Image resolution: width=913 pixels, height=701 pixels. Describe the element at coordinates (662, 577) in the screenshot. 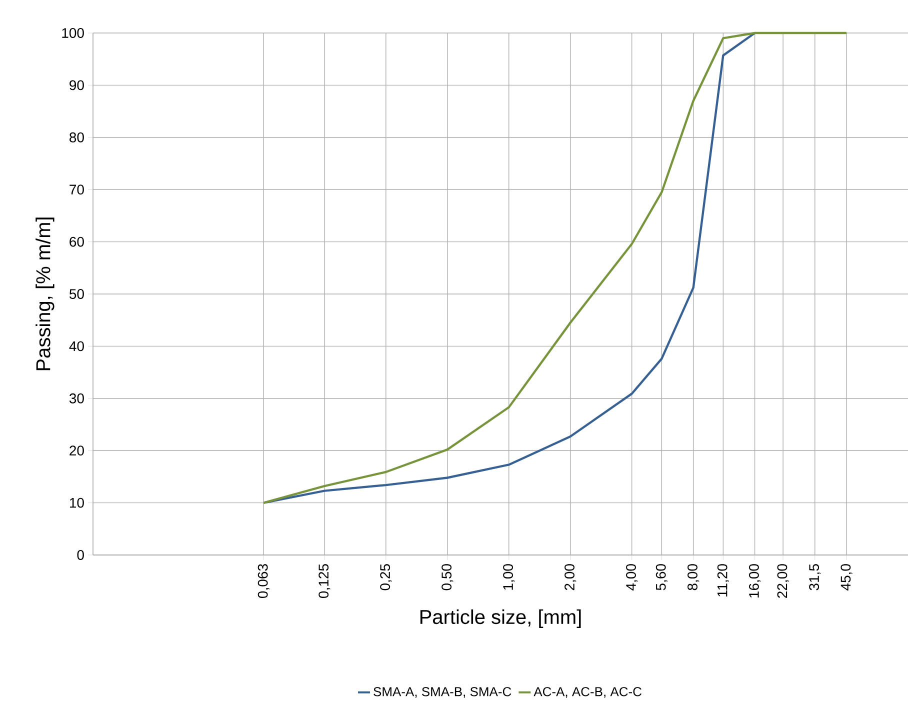

I see `x-tick-label: 5,60` at that location.